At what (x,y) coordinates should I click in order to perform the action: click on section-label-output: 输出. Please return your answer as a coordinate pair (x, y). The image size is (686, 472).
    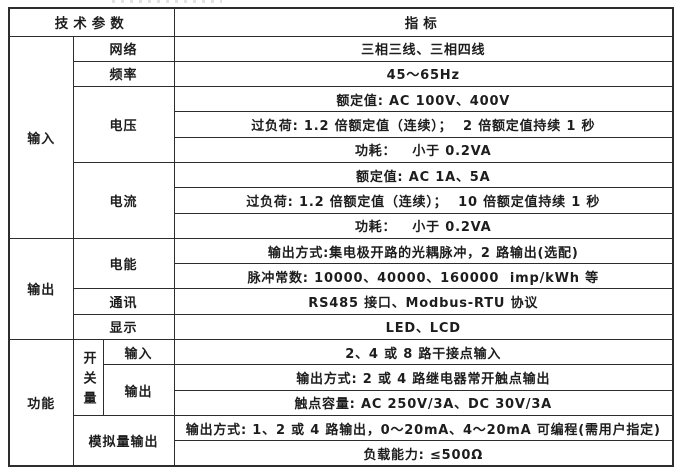
    Looking at the image, I should click on (41, 289).